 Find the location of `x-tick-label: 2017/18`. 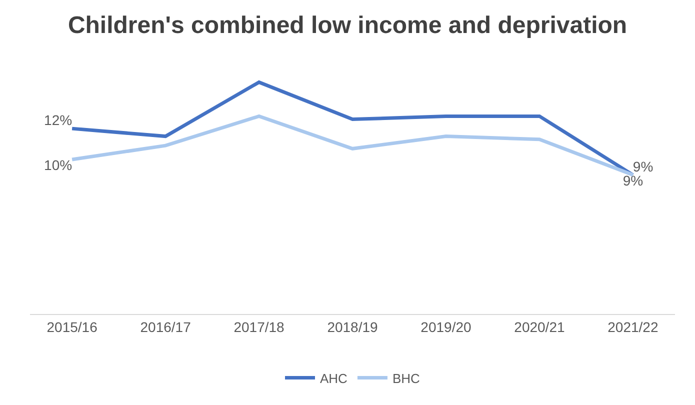

x-tick-label: 2017/18 is located at coordinates (259, 326).